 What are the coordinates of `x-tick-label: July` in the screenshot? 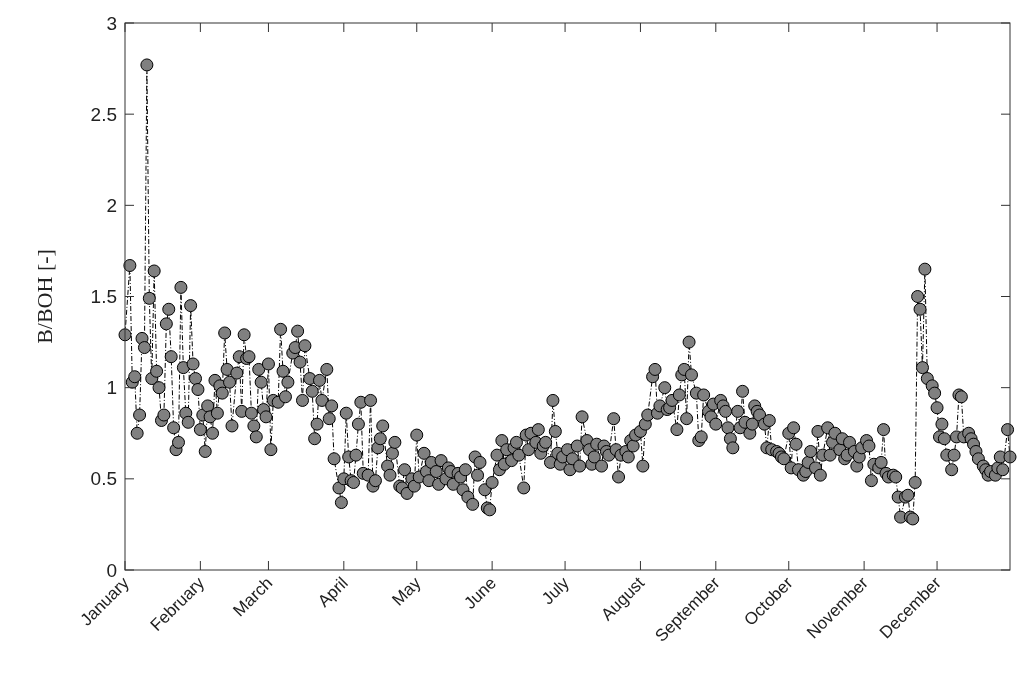 It's located at (556, 591).